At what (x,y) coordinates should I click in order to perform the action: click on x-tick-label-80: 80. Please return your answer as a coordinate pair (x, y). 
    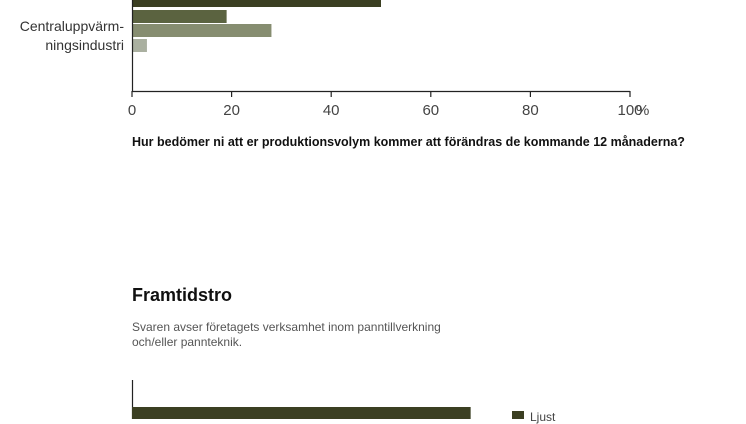
    Looking at the image, I should click on (530, 110).